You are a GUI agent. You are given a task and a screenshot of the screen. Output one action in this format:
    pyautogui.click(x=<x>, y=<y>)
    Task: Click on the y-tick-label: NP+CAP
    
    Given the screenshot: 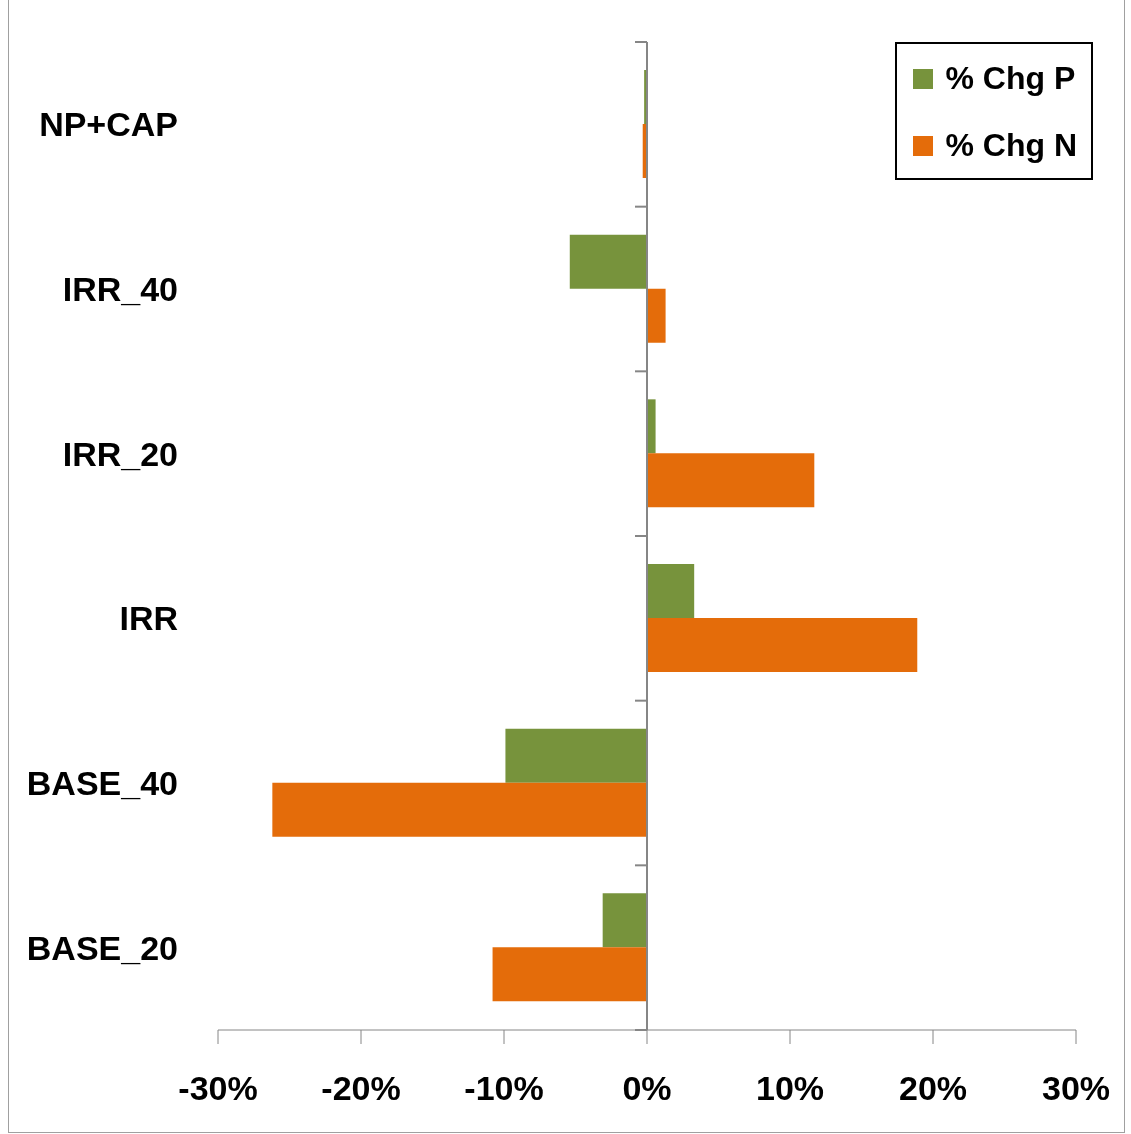 What is the action you would take?
    pyautogui.click(x=108, y=124)
    